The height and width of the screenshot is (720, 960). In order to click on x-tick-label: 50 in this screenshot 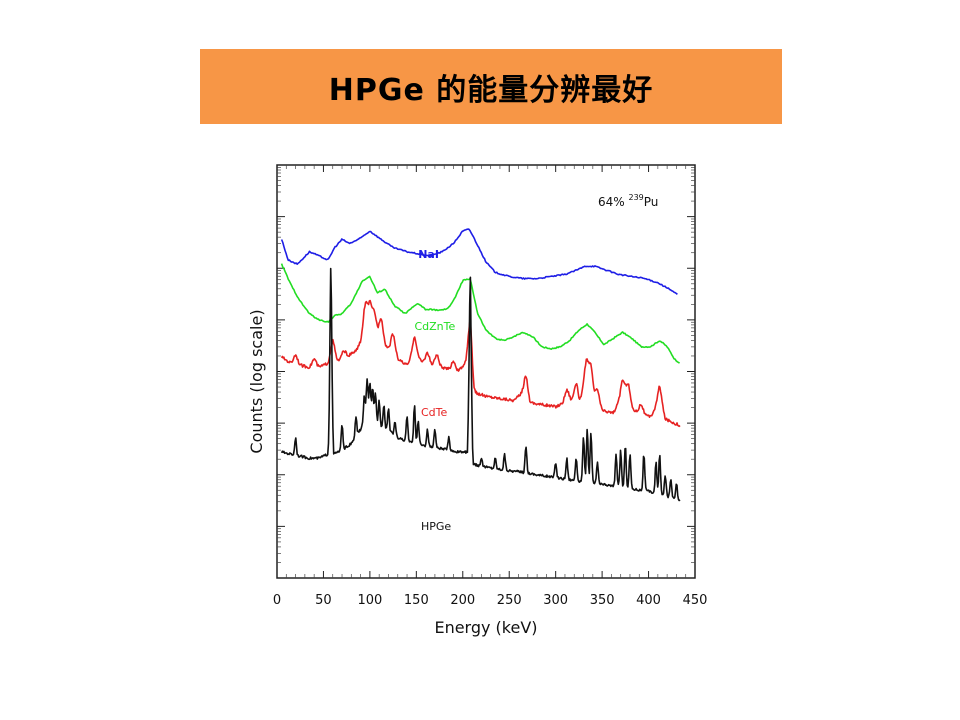, I will do `click(323, 600)`.